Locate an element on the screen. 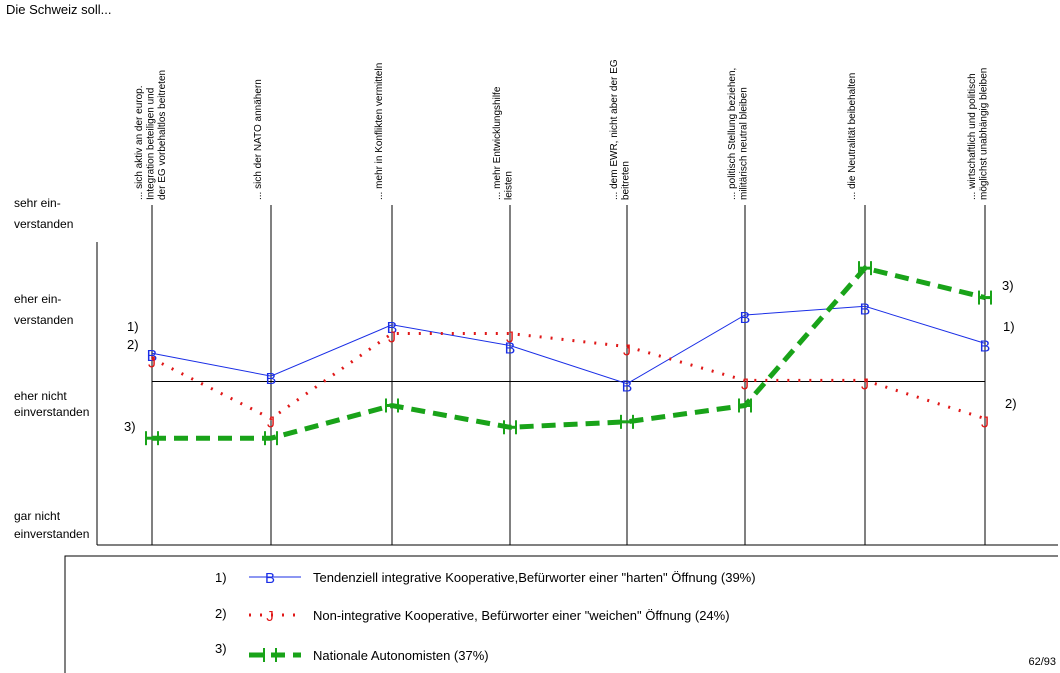 This screenshot has width=1060, height=673. category-label-4: leisten is located at coordinates (509, 185).